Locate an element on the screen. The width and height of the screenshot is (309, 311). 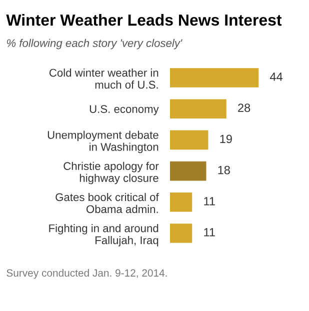
y-tick-label: U.S. economy is located at coordinates (124, 110).